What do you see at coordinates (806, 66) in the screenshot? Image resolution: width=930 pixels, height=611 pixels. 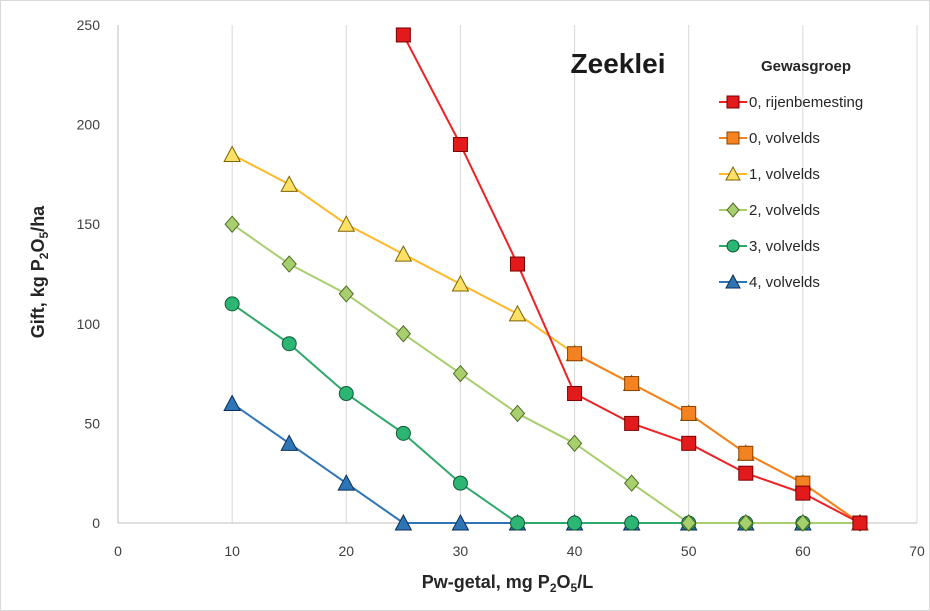 I see `legend-title: Gewasgroep` at bounding box center [806, 66].